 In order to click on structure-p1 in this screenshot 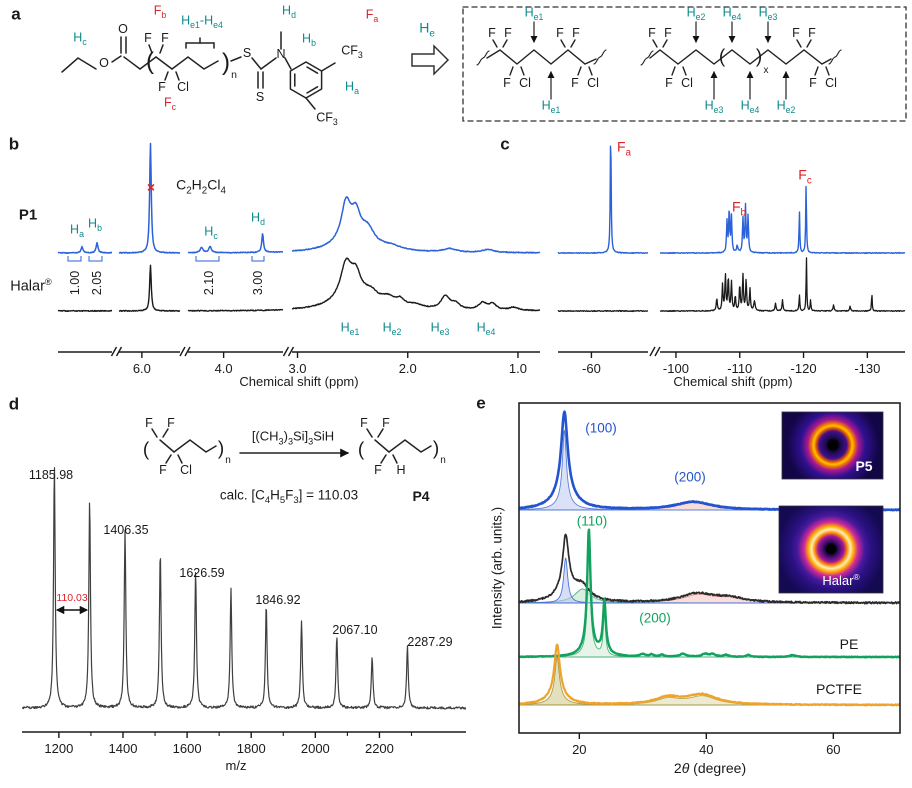, I will do `click(198, 70)`.